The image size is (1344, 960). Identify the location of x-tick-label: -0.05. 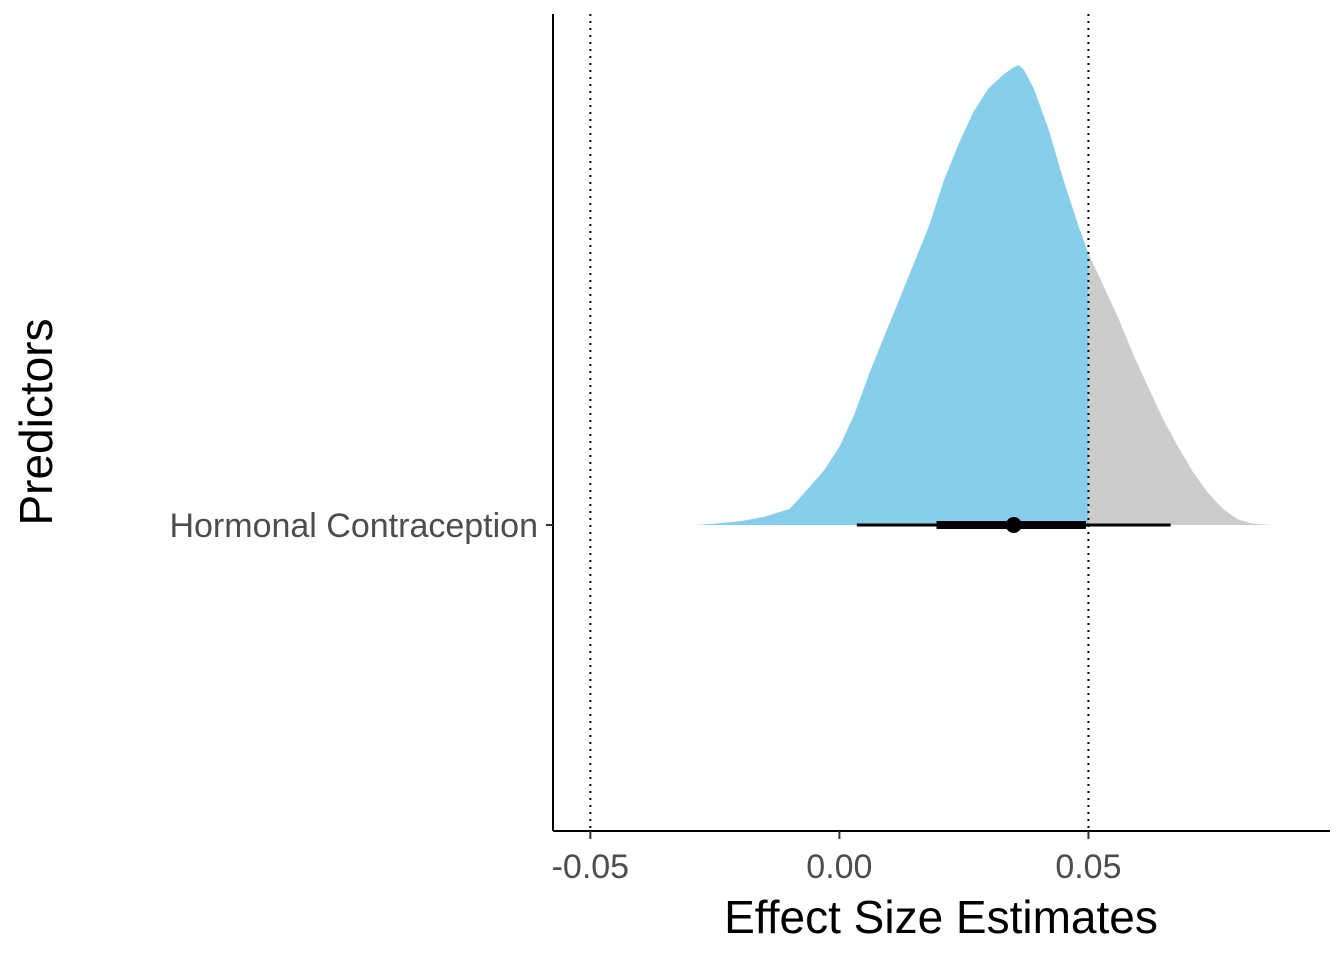
(591, 867).